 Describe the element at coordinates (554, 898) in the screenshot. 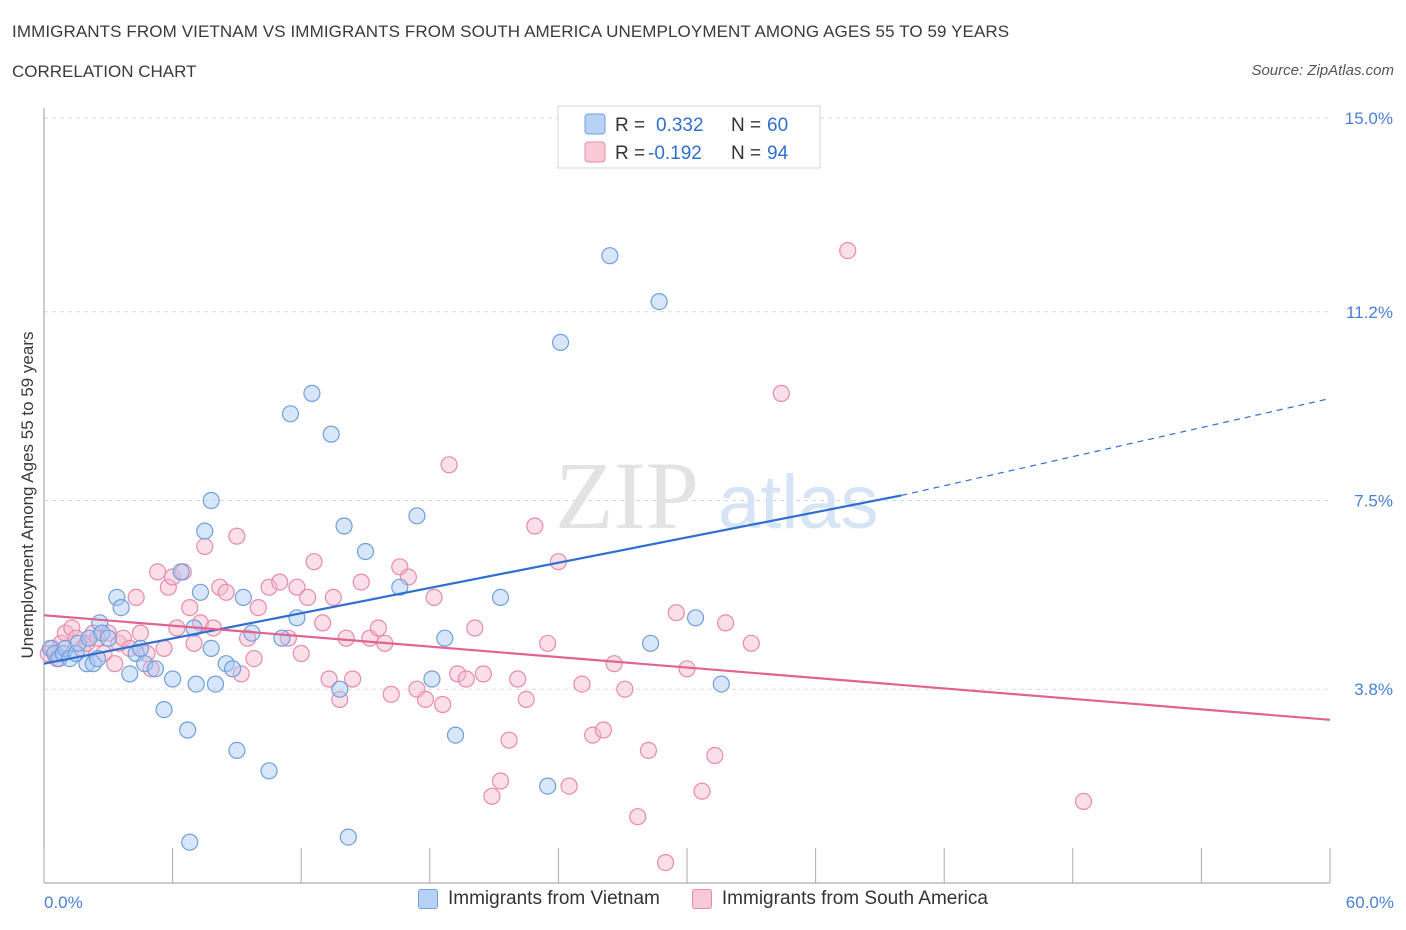

I see `legend-label-vietnam: Immigrants from Vietnam` at that location.